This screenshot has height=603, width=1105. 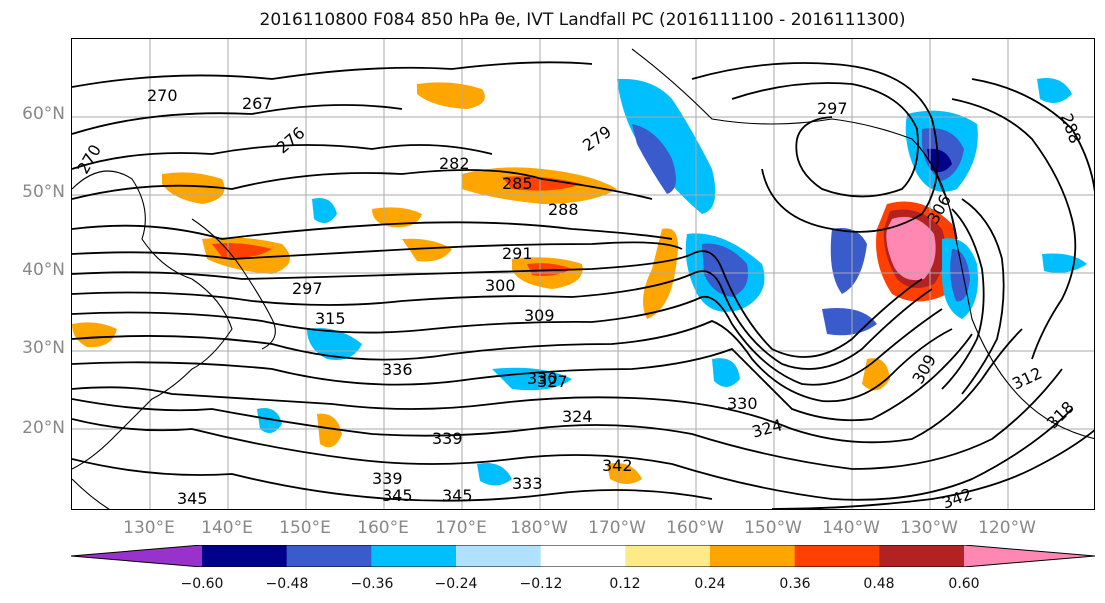 I want to click on contour-label: 285, so click(x=517, y=183).